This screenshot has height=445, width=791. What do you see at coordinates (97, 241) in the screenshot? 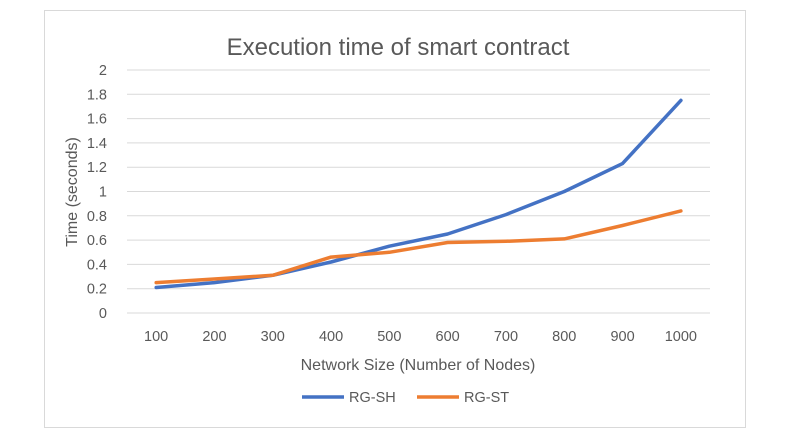
I see `y-tick-label: 0.6` at bounding box center [97, 241].